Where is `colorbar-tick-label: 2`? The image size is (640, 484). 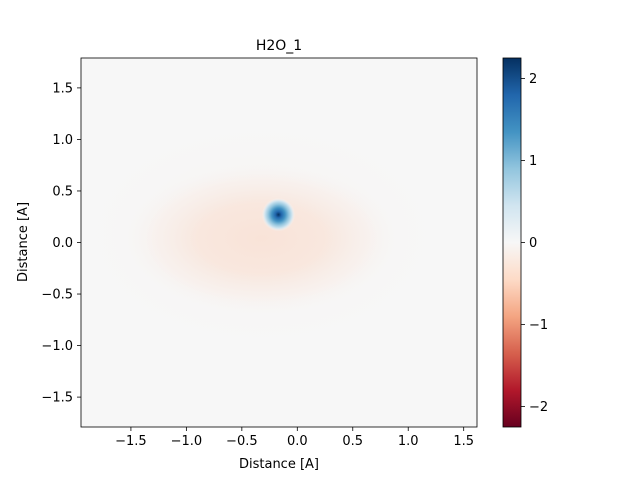
colorbar-tick-label: 2 is located at coordinates (533, 79).